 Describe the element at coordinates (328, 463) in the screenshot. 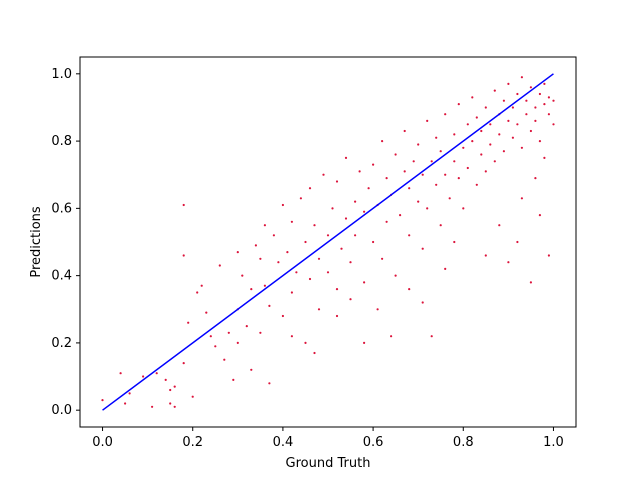

I see `x-axis-label: Ground Truth` at that location.